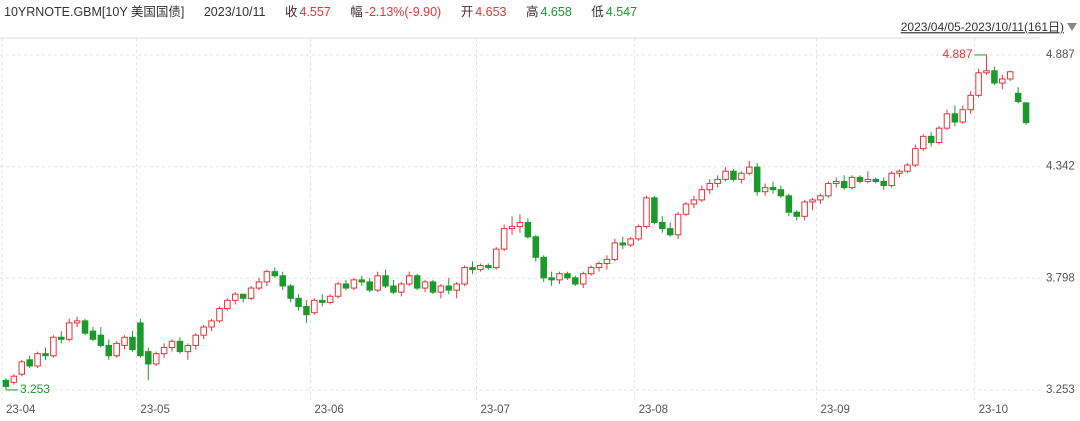  What do you see at coordinates (467, 12) in the screenshot?
I see `open-label: 开` at bounding box center [467, 12].